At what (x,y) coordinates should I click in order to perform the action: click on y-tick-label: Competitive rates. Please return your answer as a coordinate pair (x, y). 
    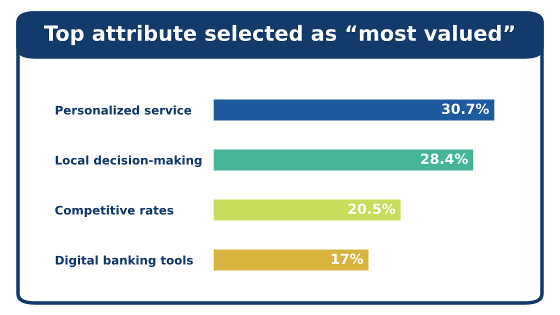
    Looking at the image, I should click on (114, 211).